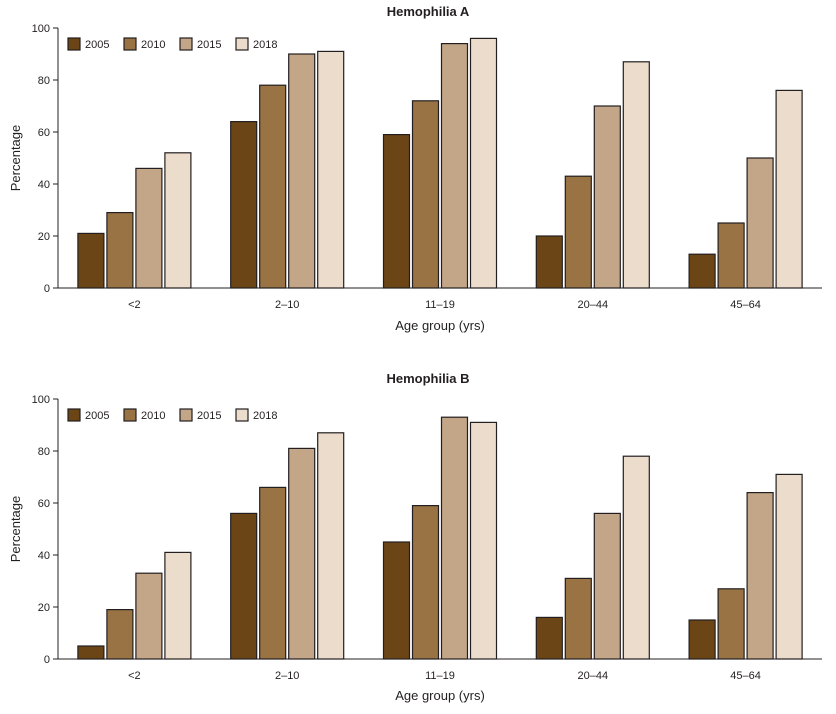 The width and height of the screenshot is (836, 714). What do you see at coordinates (428, 11) in the screenshot?
I see `chart-title: Hemophilia A` at bounding box center [428, 11].